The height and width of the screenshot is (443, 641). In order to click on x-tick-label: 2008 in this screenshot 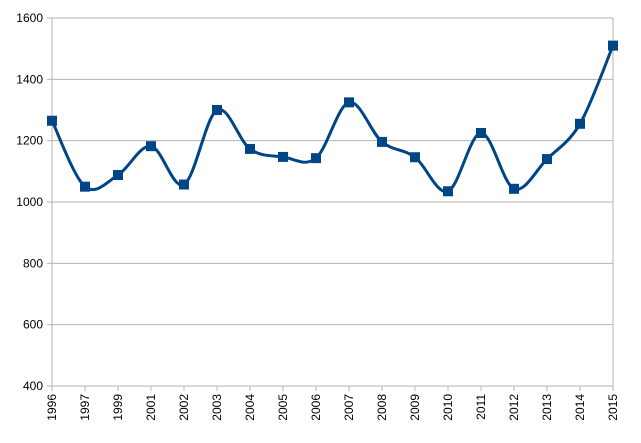, I will do `click(382, 407)`.